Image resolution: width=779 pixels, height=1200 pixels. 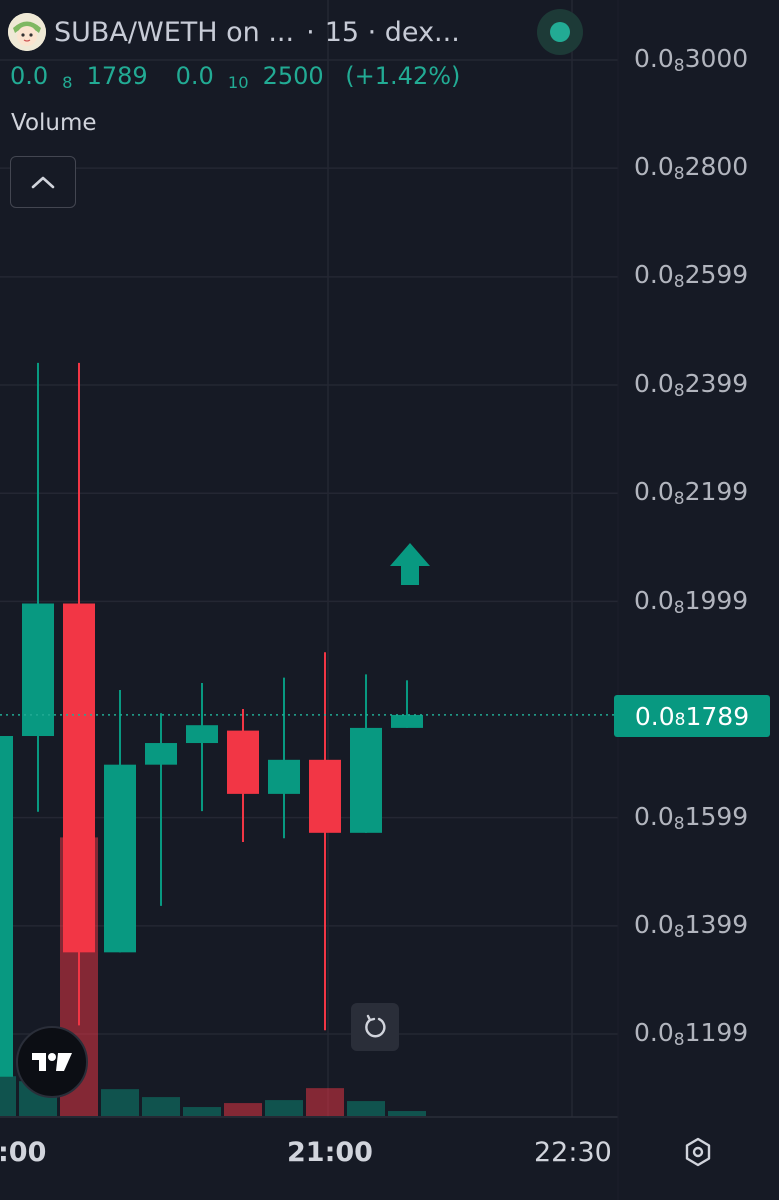 I want to click on market-status-indicator, so click(x=560, y=32).